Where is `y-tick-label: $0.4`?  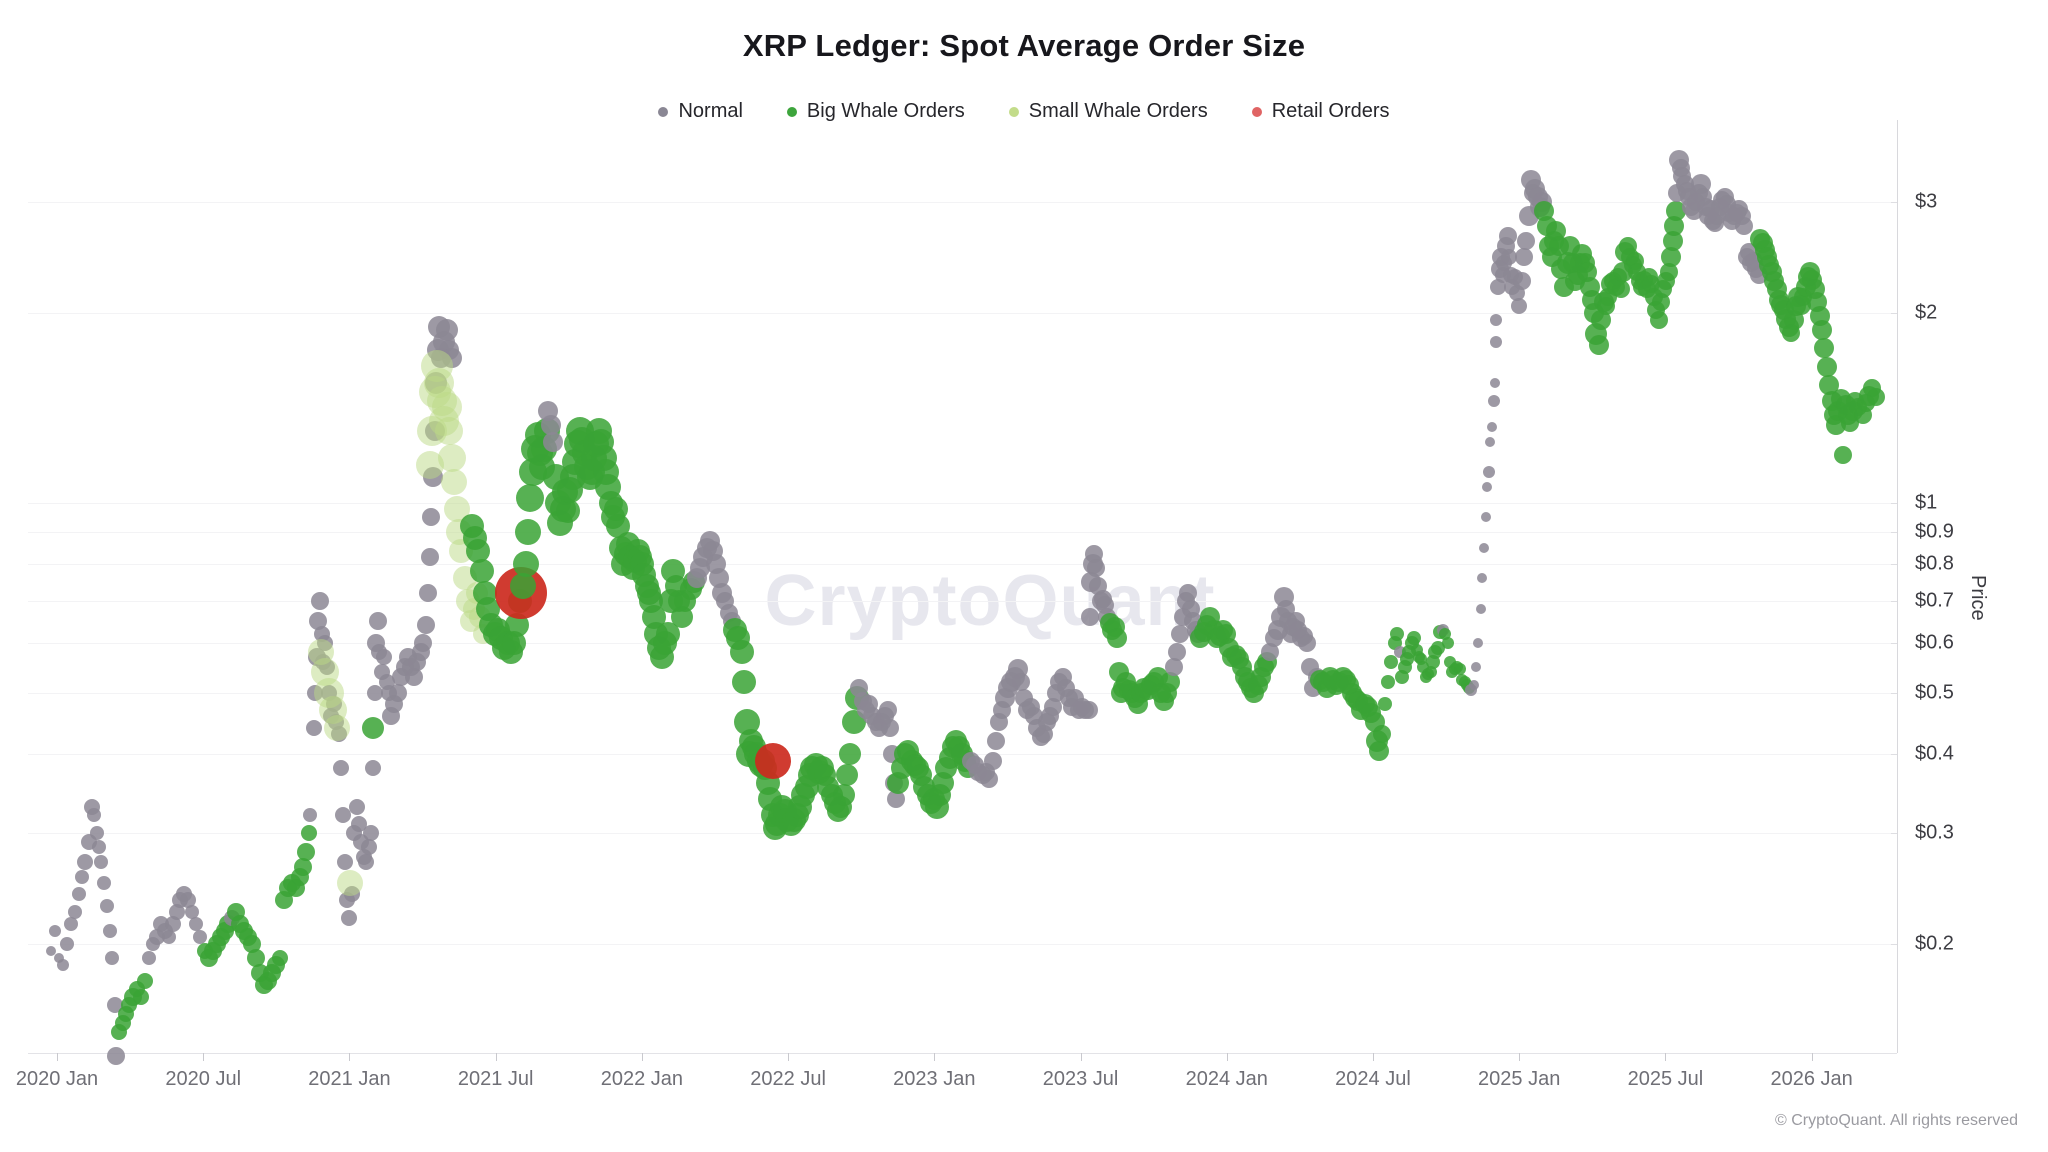 y-tick-label: $0.4 is located at coordinates (1934, 753).